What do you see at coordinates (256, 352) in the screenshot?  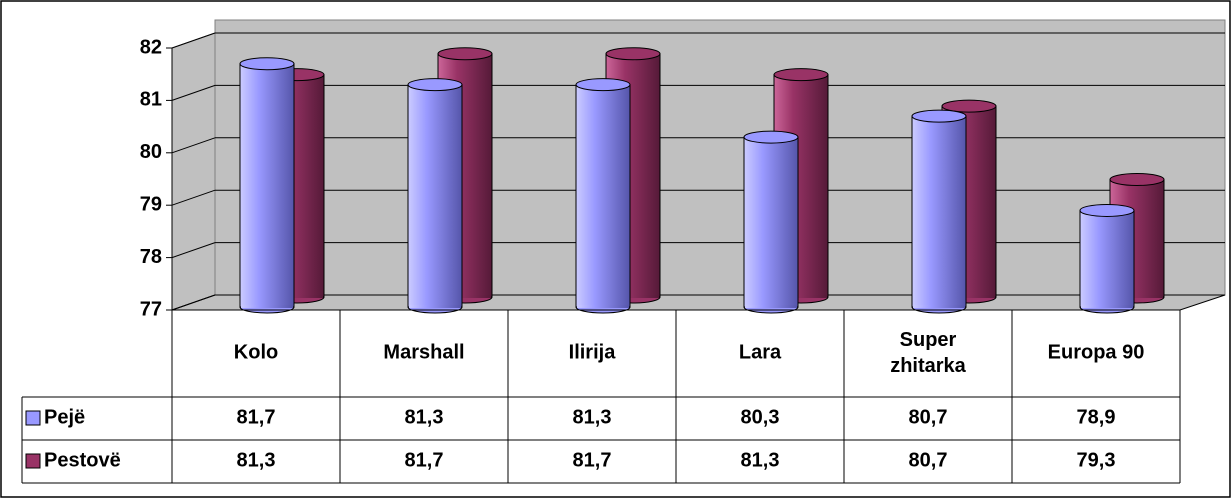 I see `x-tick-label: Kolo` at bounding box center [256, 352].